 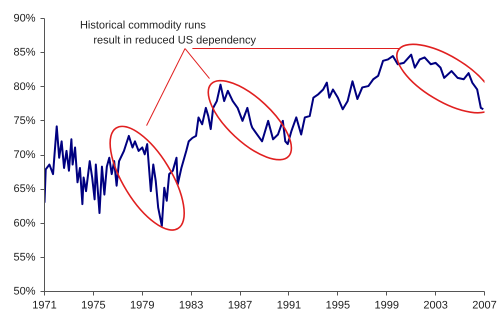 I want to click on x-tick-label: 2007, so click(x=484, y=306).